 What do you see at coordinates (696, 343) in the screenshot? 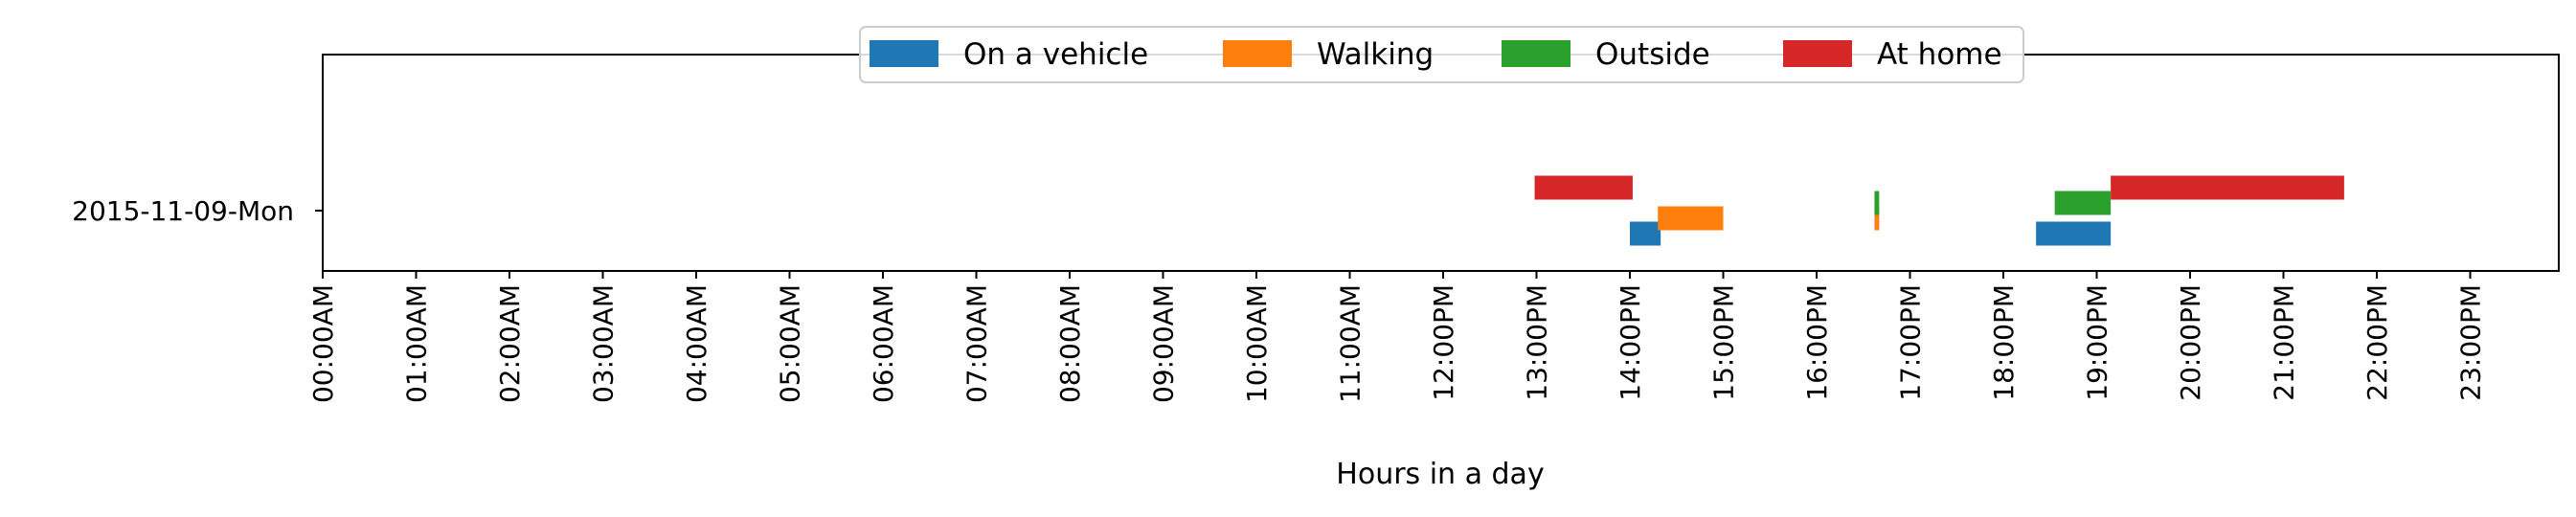
I see `x-tick-label-4: 04:00AM` at bounding box center [696, 343].